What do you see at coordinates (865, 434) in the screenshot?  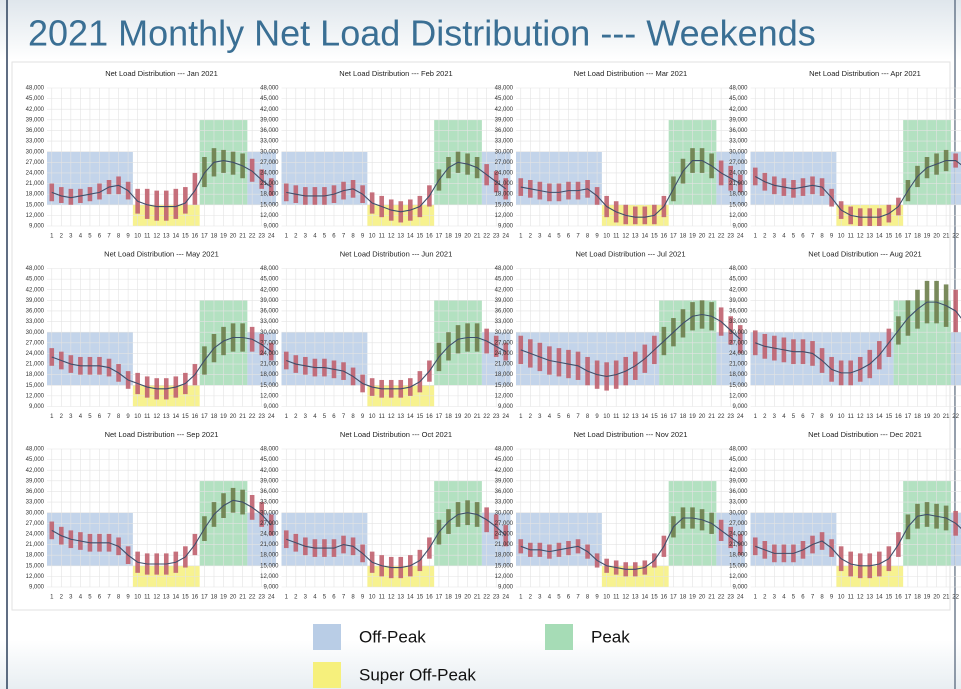 I see `panel-title: Net Load Distribution --- Dec 2021` at bounding box center [865, 434].